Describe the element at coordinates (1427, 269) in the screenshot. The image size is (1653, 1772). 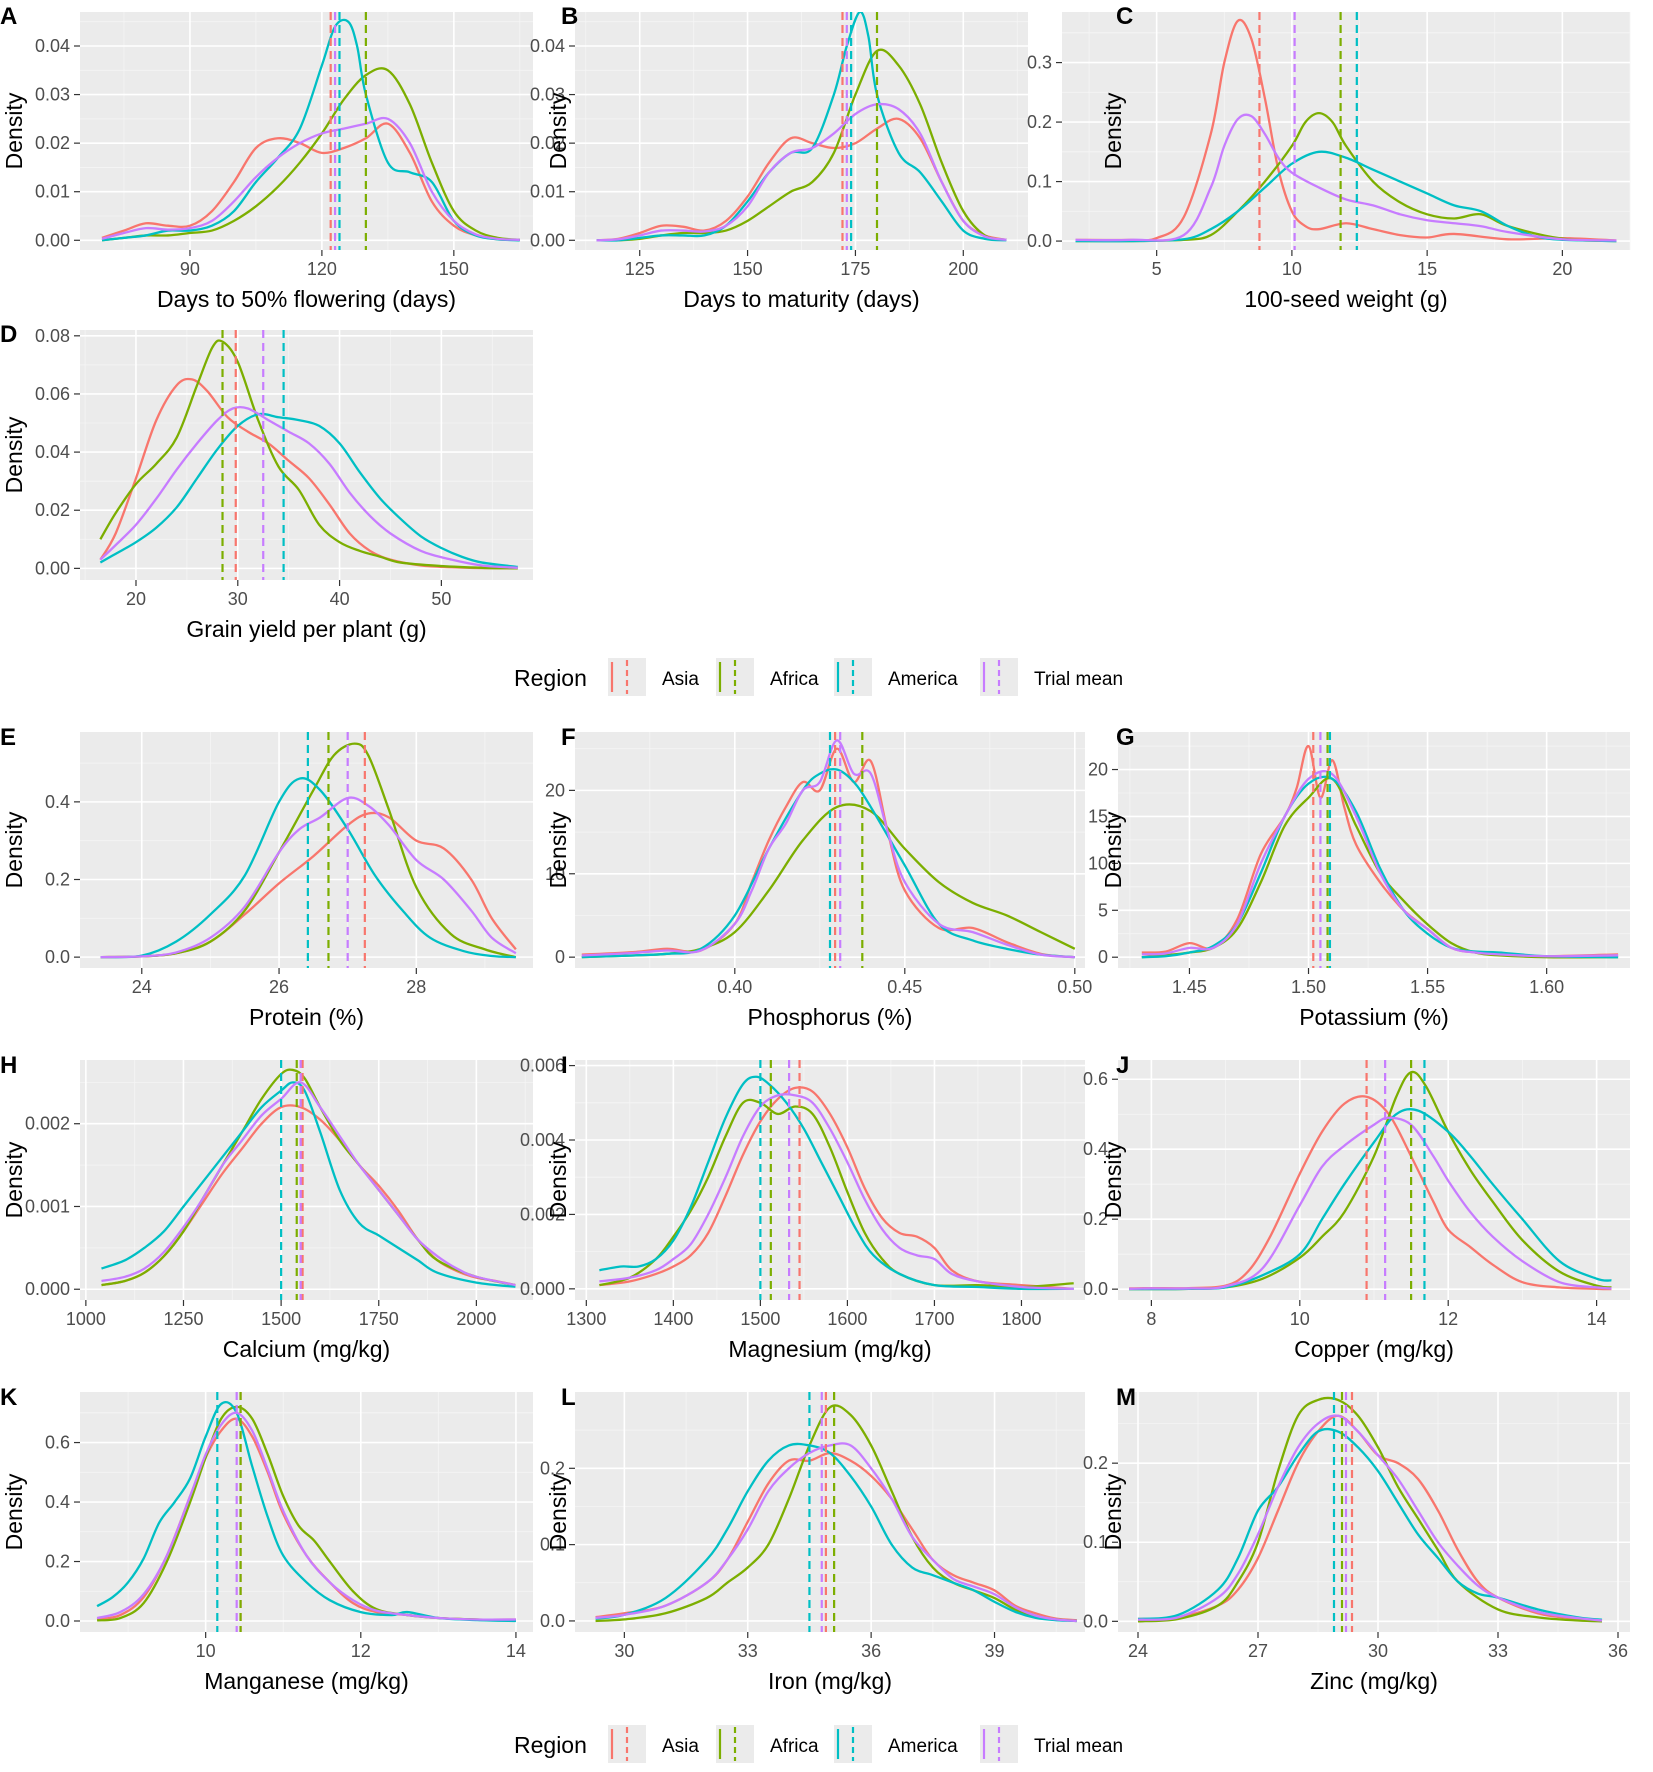
I see `x-tick-label: 15` at that location.